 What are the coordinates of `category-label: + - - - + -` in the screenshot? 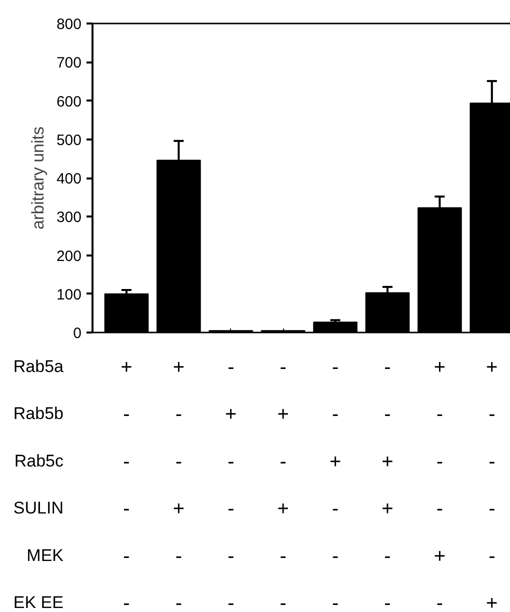 It's located at (440, 484).